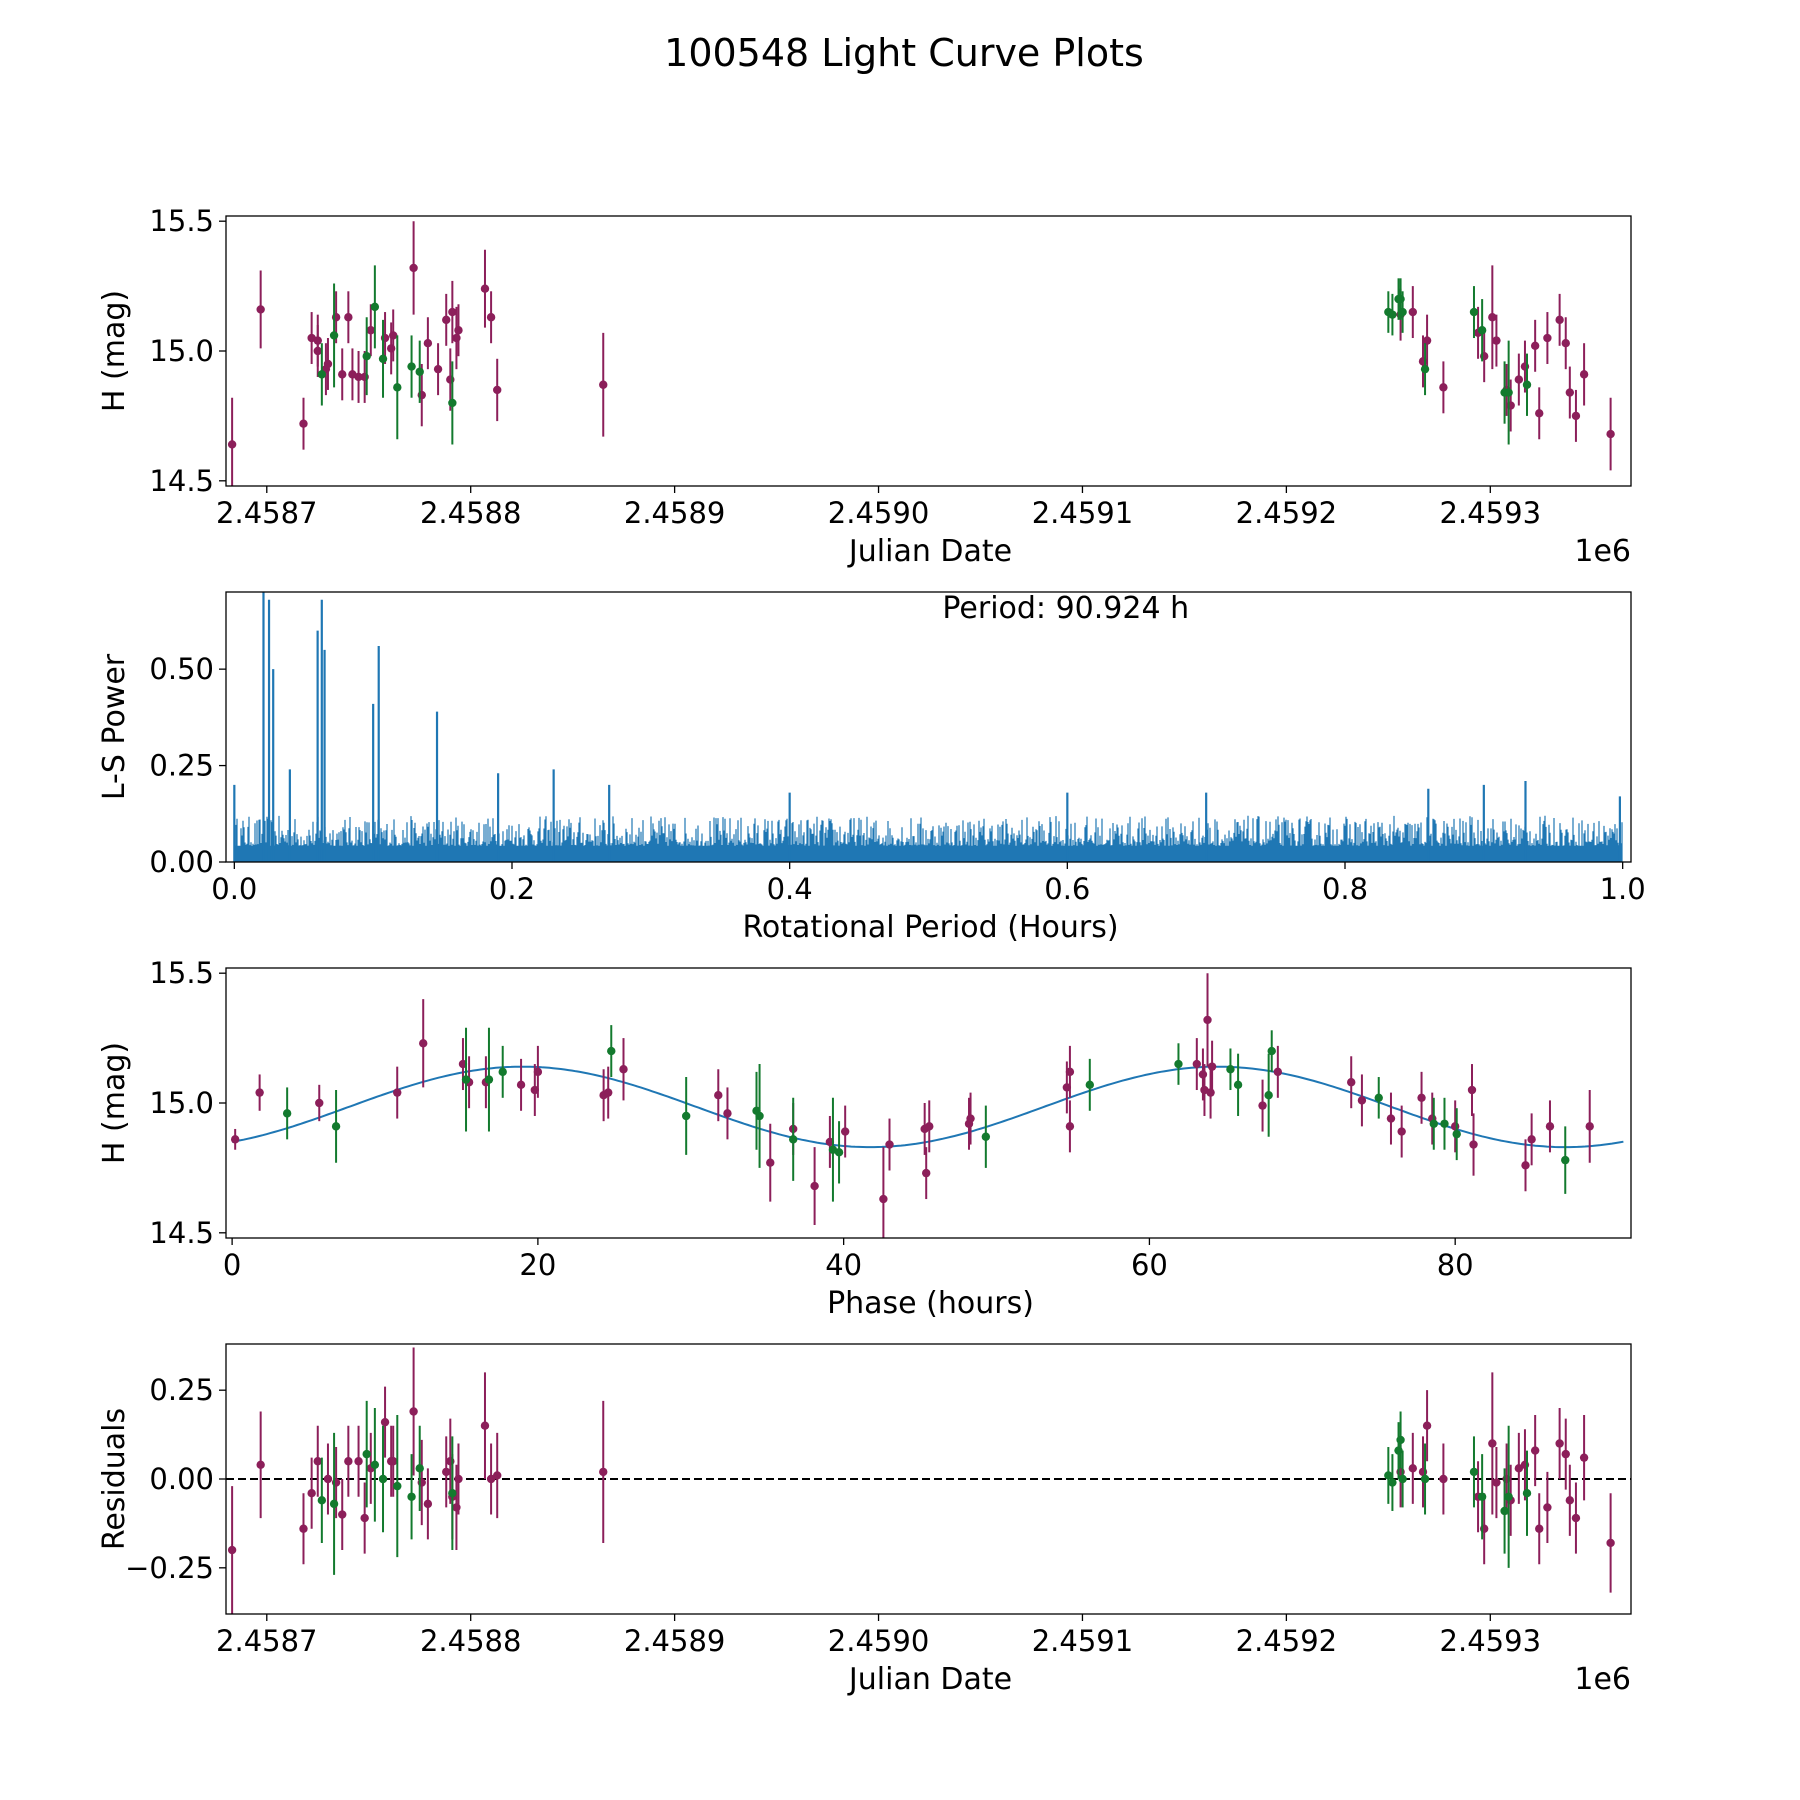 This screenshot has width=1800, height=1800. Describe the element at coordinates (512, 889) in the screenshot. I see `x-tick-label: 0.2` at that location.